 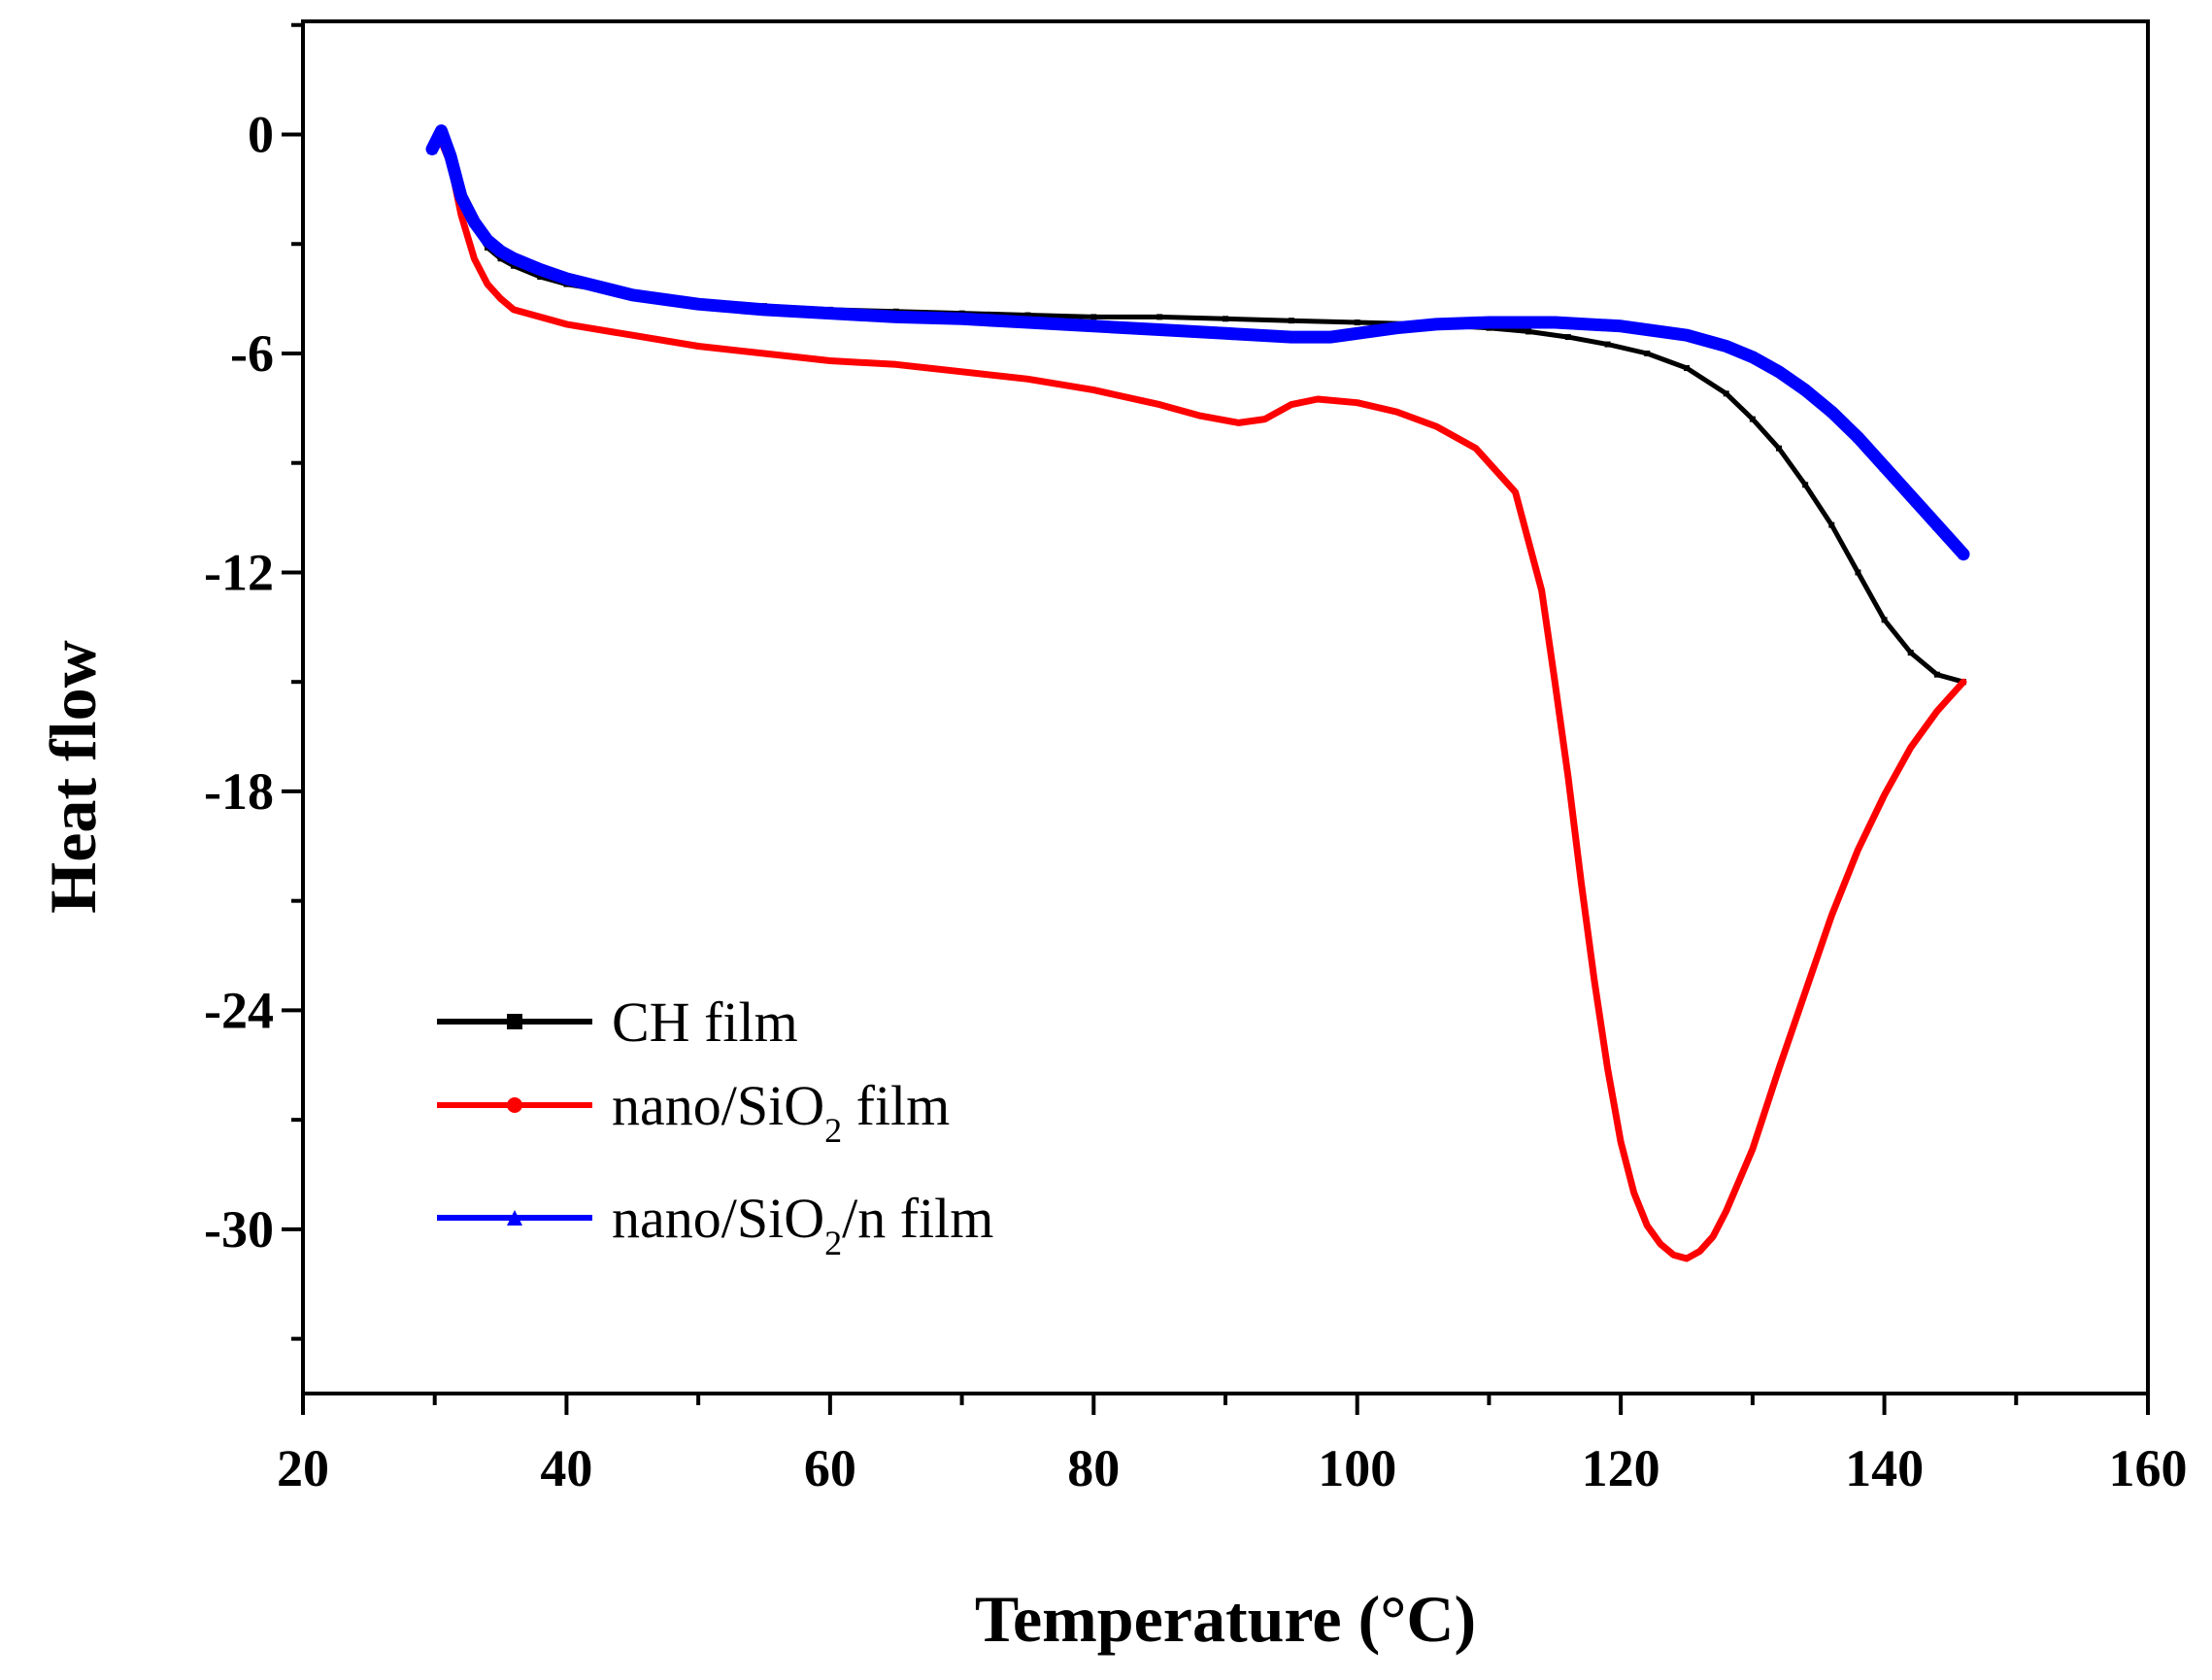 What do you see at coordinates (1621, 1468) in the screenshot?
I see `x-tick-label: 120` at bounding box center [1621, 1468].